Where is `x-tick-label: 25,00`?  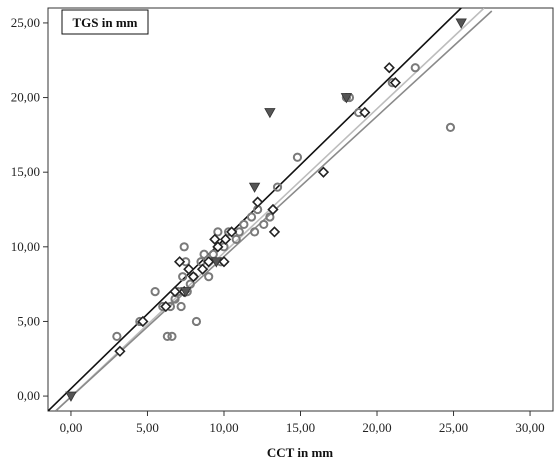
x-tick-label: 25,00 is located at coordinates (453, 427).